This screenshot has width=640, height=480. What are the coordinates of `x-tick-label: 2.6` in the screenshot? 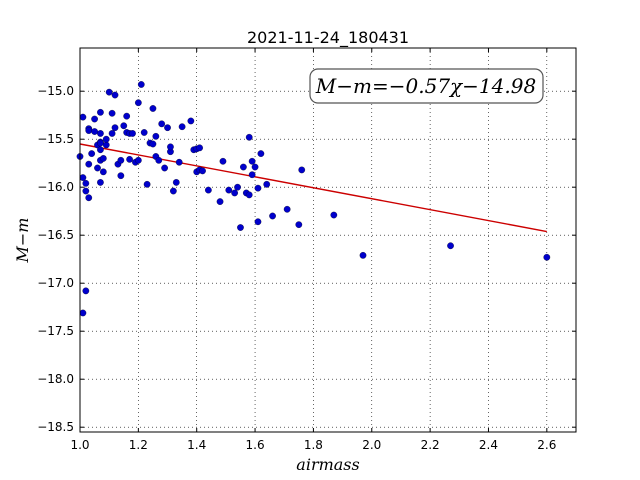 It's located at (546, 445).